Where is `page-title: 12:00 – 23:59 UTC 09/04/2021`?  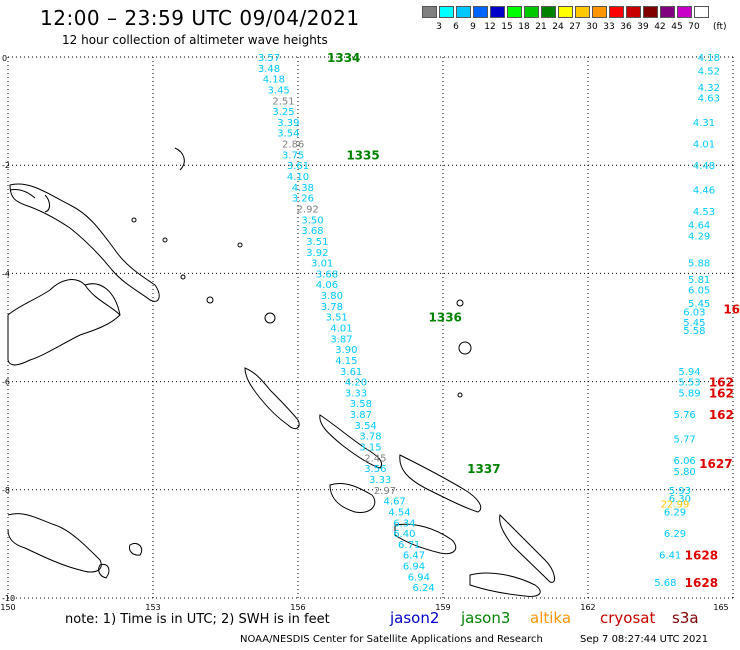 page-title: 12:00 – 23:59 UTC 09/04/2021 is located at coordinates (200, 18).